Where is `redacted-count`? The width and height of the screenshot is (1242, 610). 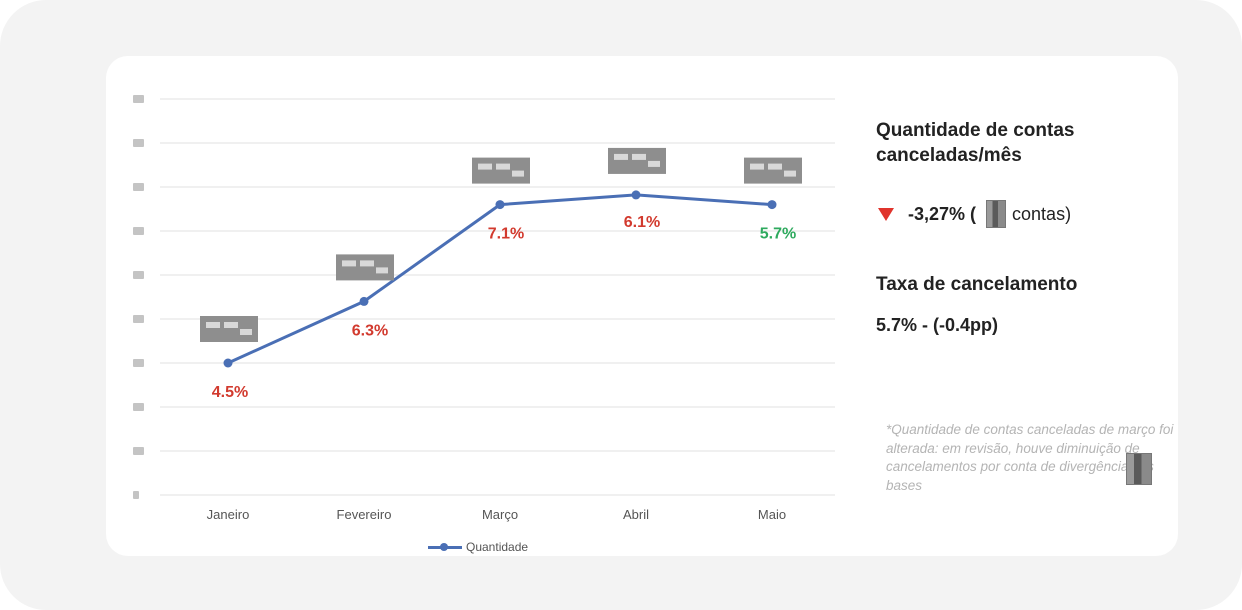
redacted-count is located at coordinates (996, 214).